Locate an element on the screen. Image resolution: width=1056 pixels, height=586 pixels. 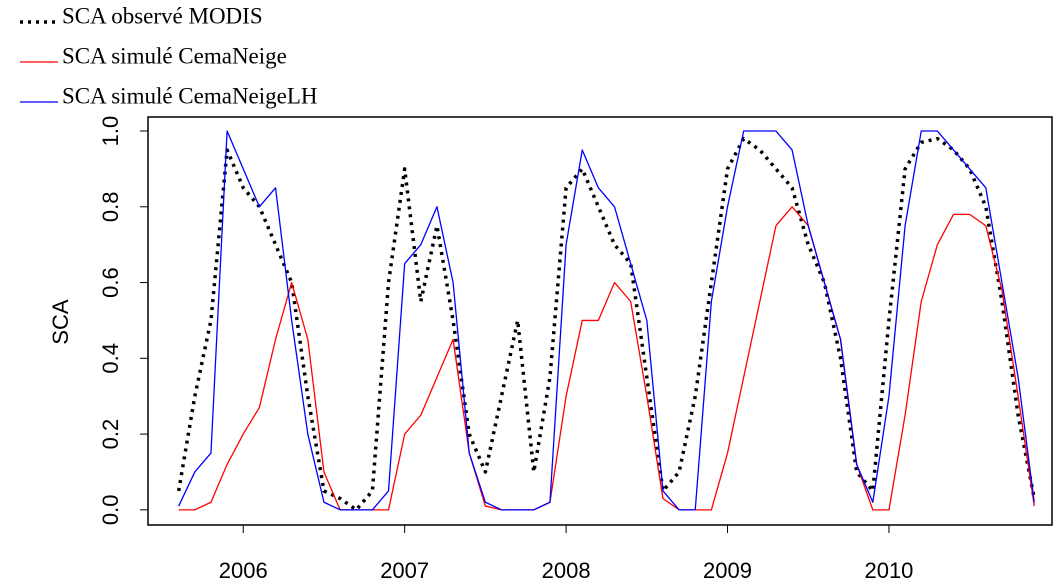
y-tick-label: 1.0 is located at coordinates (110, 131).